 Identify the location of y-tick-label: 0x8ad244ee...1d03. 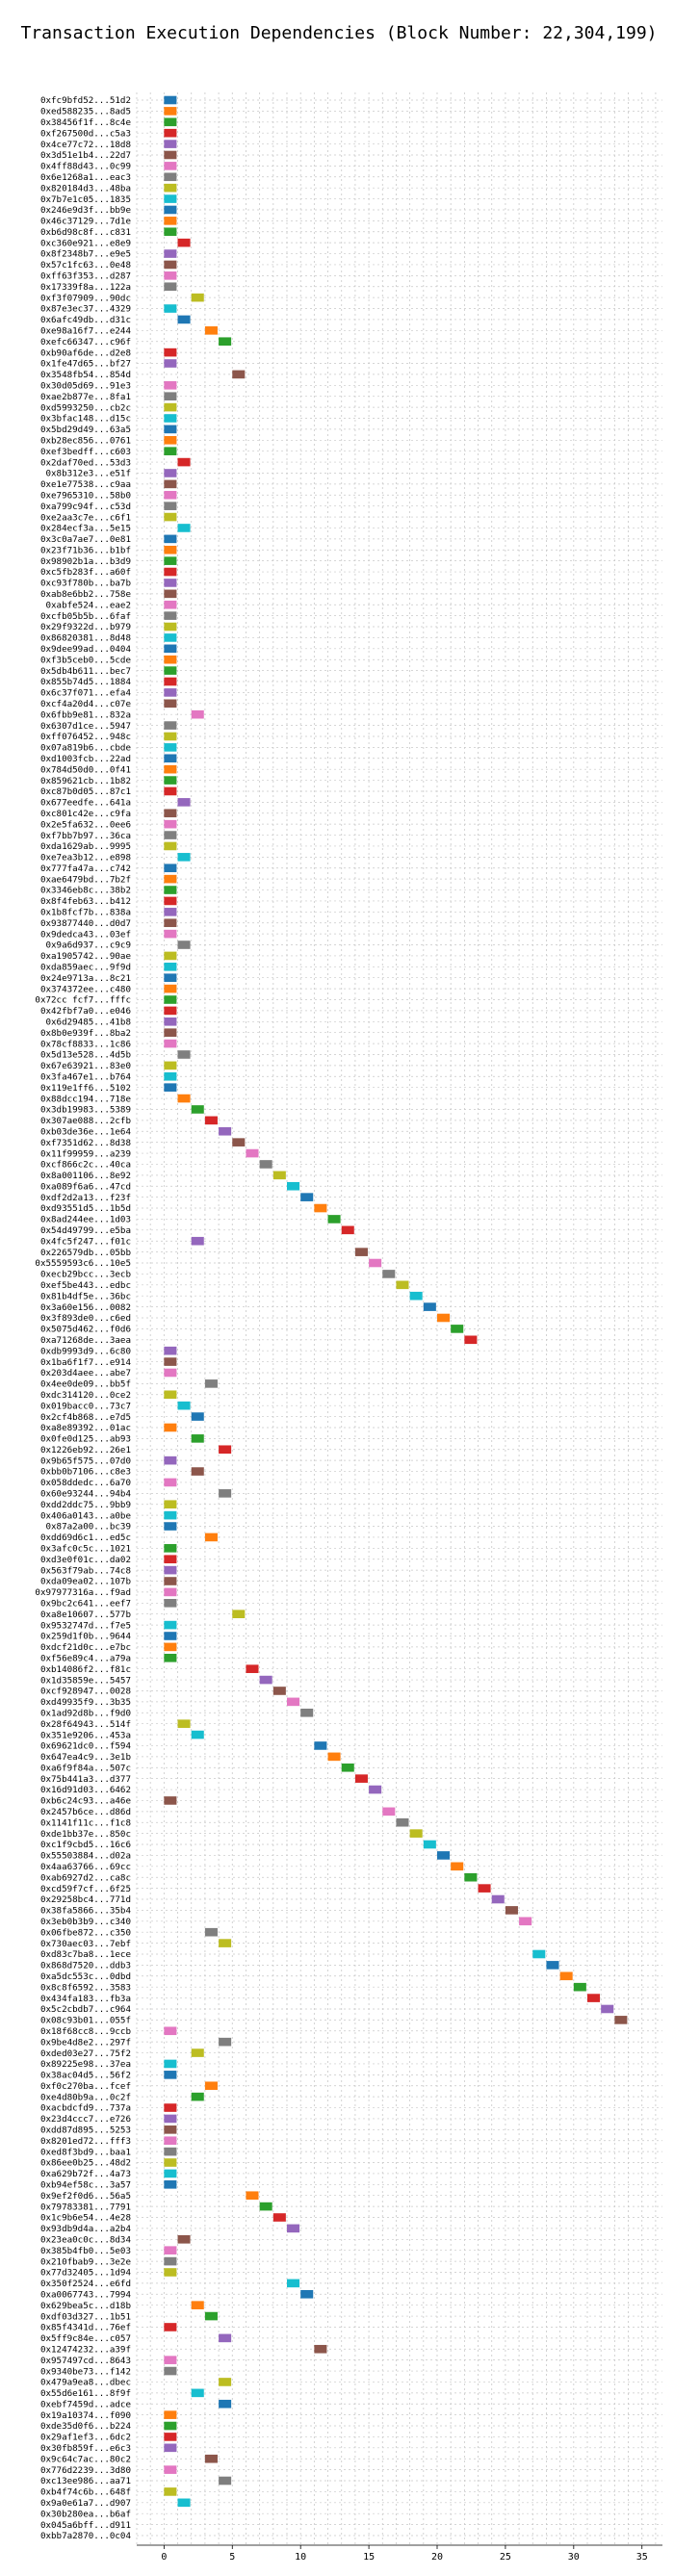
(85, 1220).